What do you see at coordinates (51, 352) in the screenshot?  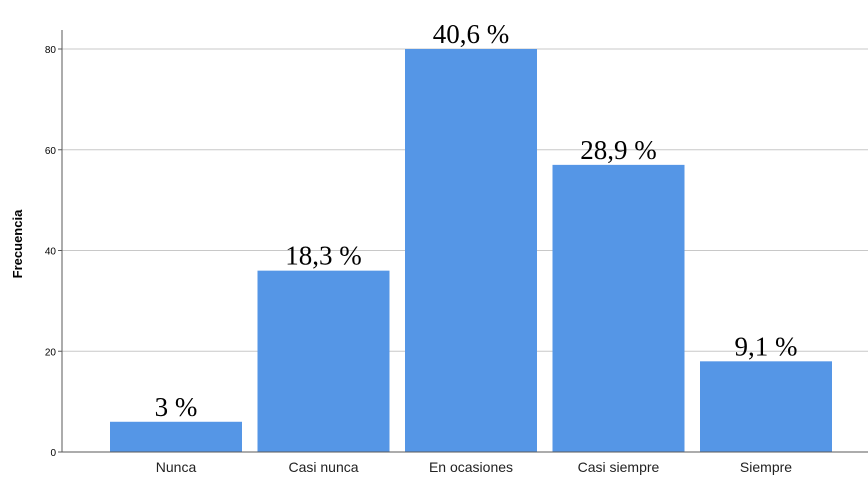 I see `y-tick-label: 20` at bounding box center [51, 352].